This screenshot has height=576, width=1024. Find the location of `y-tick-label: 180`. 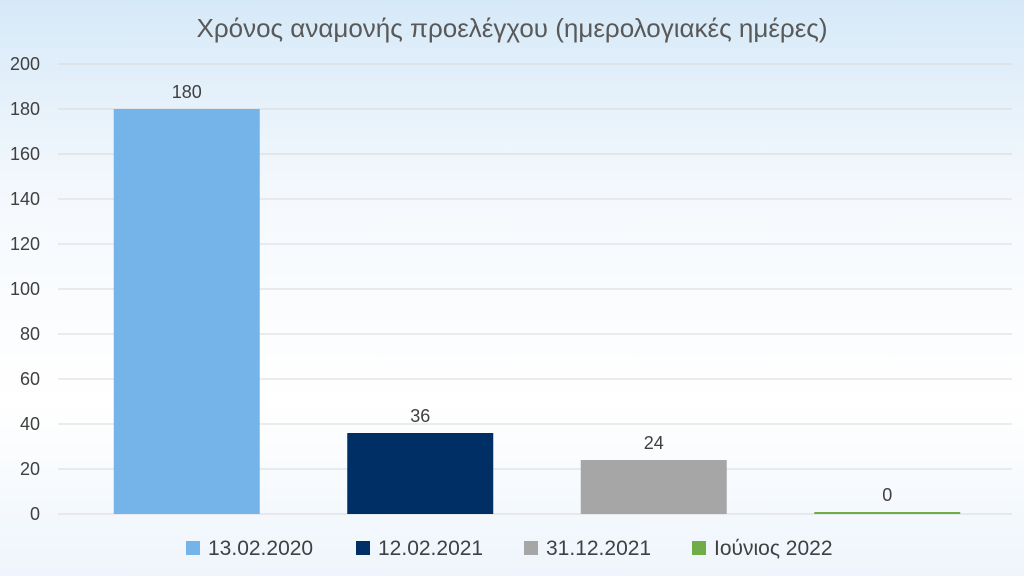

y-tick-label: 180 is located at coordinates (25, 109).